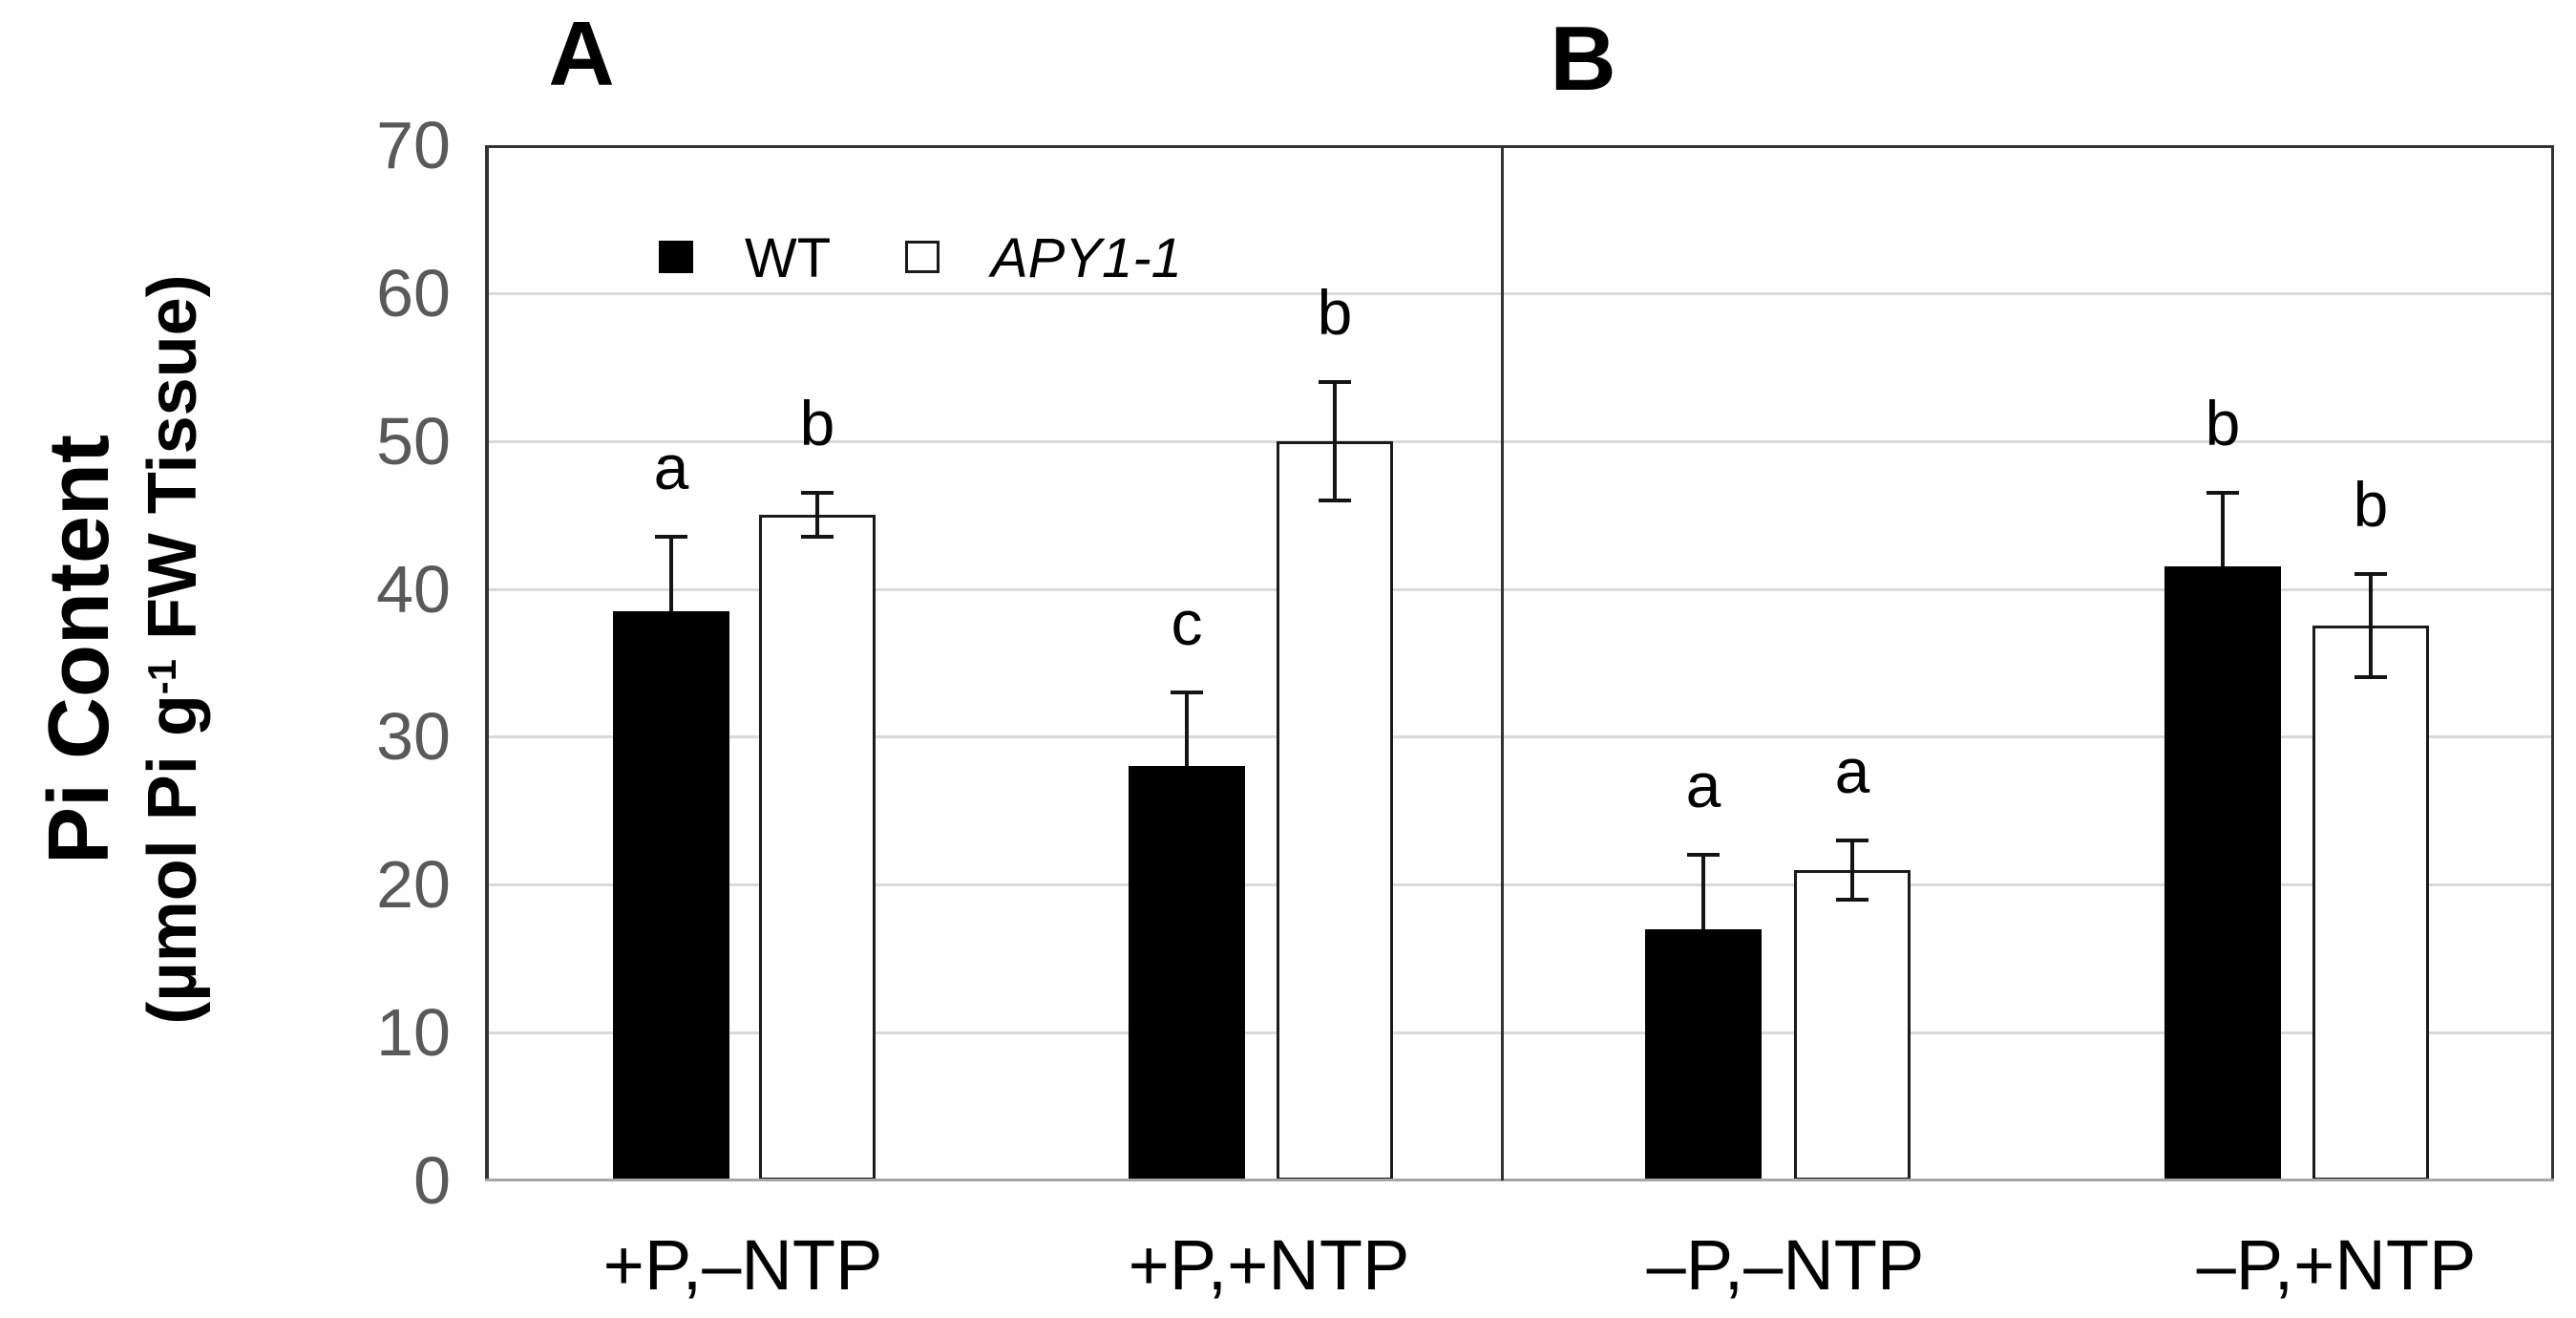  I want to click on legend-label-wt: WT, so click(788, 258).